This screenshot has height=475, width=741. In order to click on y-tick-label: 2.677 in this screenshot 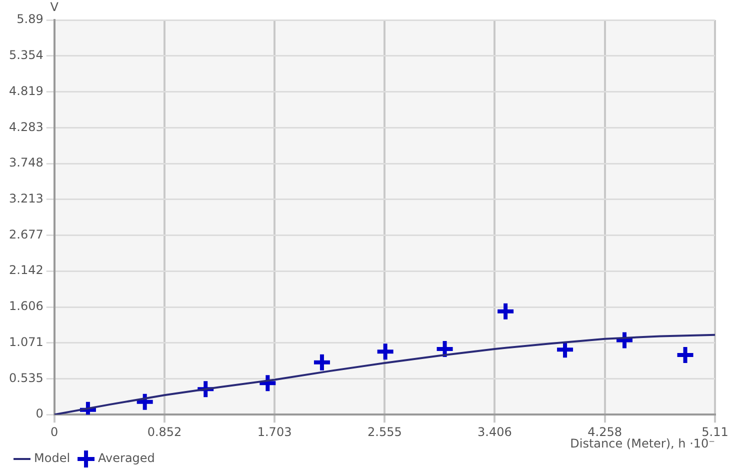, I will do `click(26, 234)`.